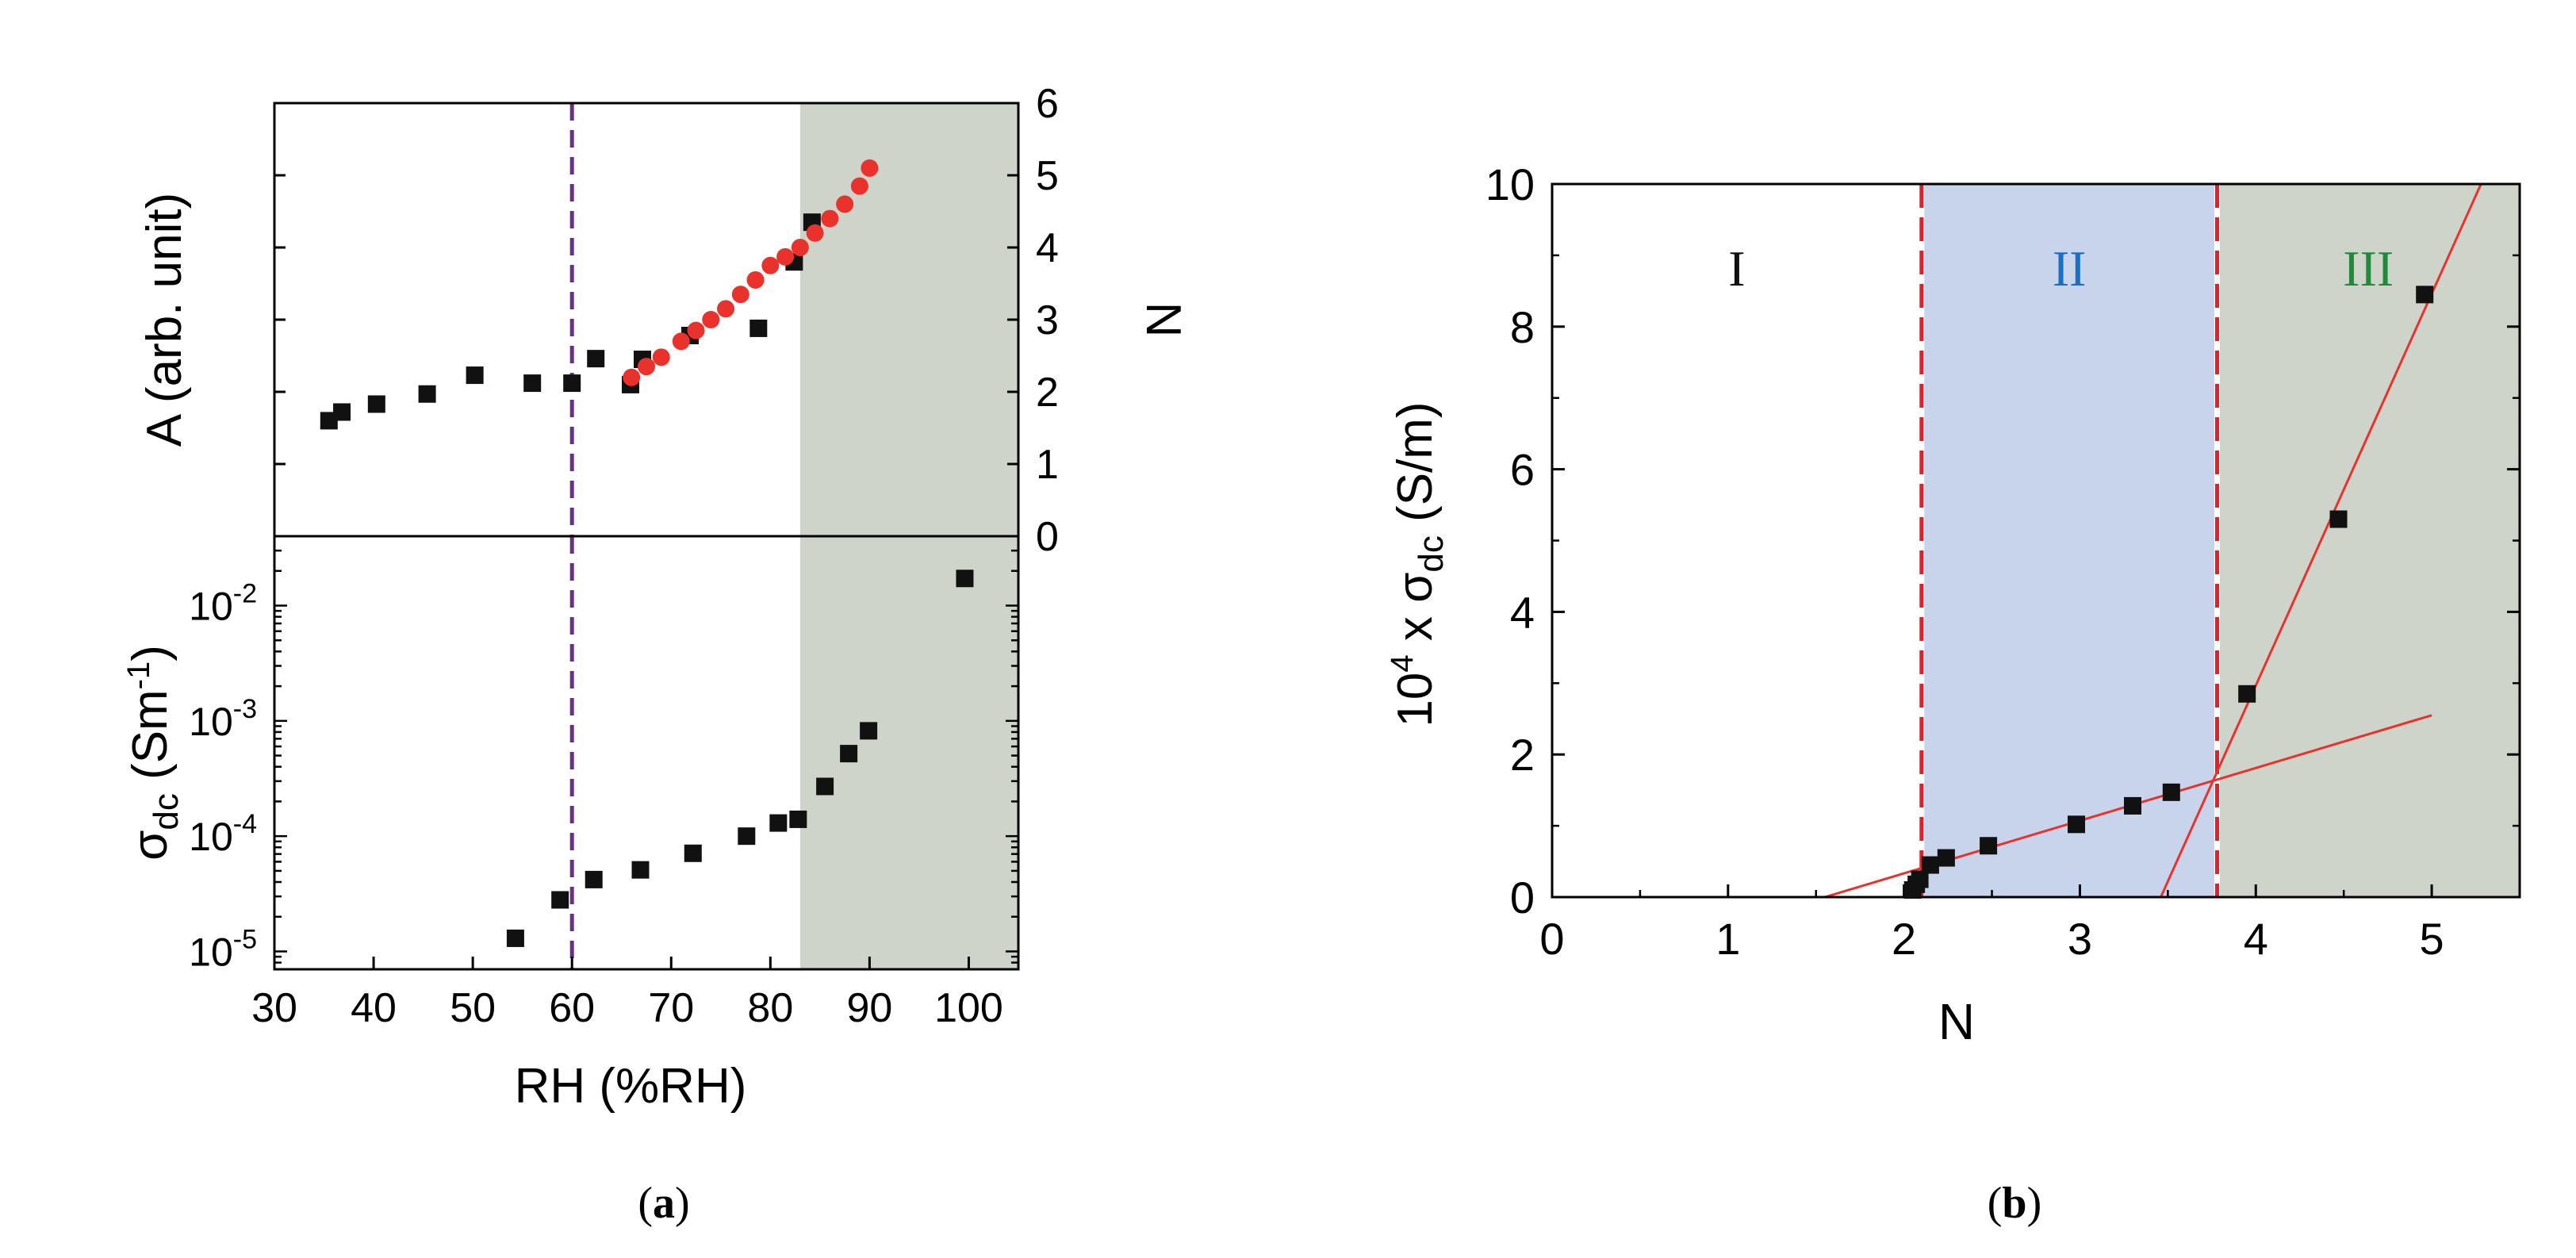 The height and width of the screenshot is (1258, 2576). What do you see at coordinates (151, 846) in the screenshot?
I see `ylabel-main: σ` at bounding box center [151, 846].